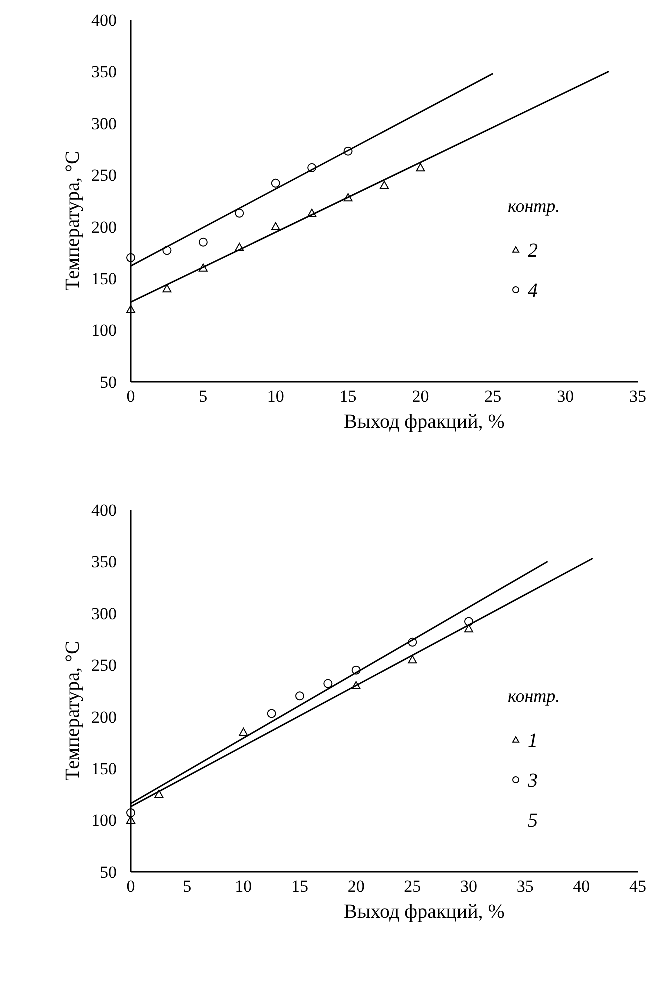 This screenshot has width=666, height=981. I want to click on x-tick-label: 45, so click(638, 886).